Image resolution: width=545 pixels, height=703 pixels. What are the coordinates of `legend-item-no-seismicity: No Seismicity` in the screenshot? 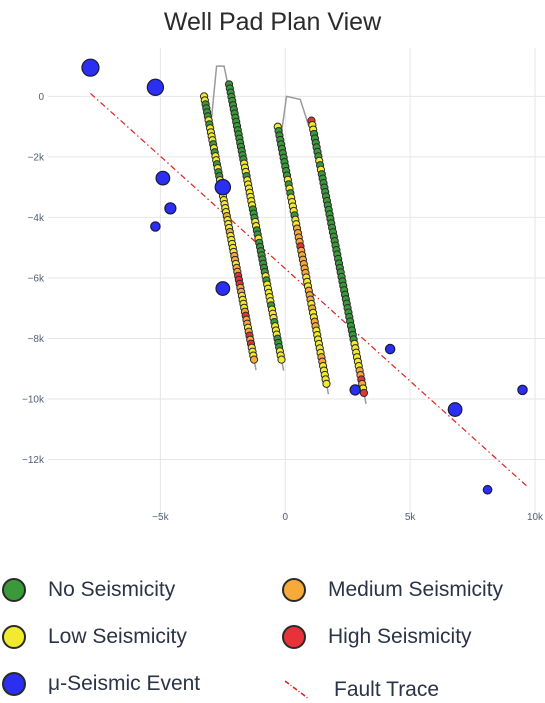 It's located at (88, 590).